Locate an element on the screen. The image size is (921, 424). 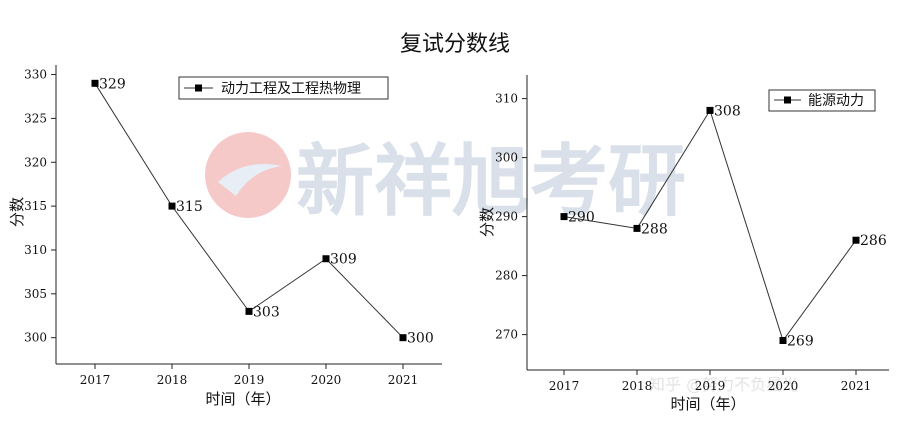
data-label: 315 is located at coordinates (189, 207).